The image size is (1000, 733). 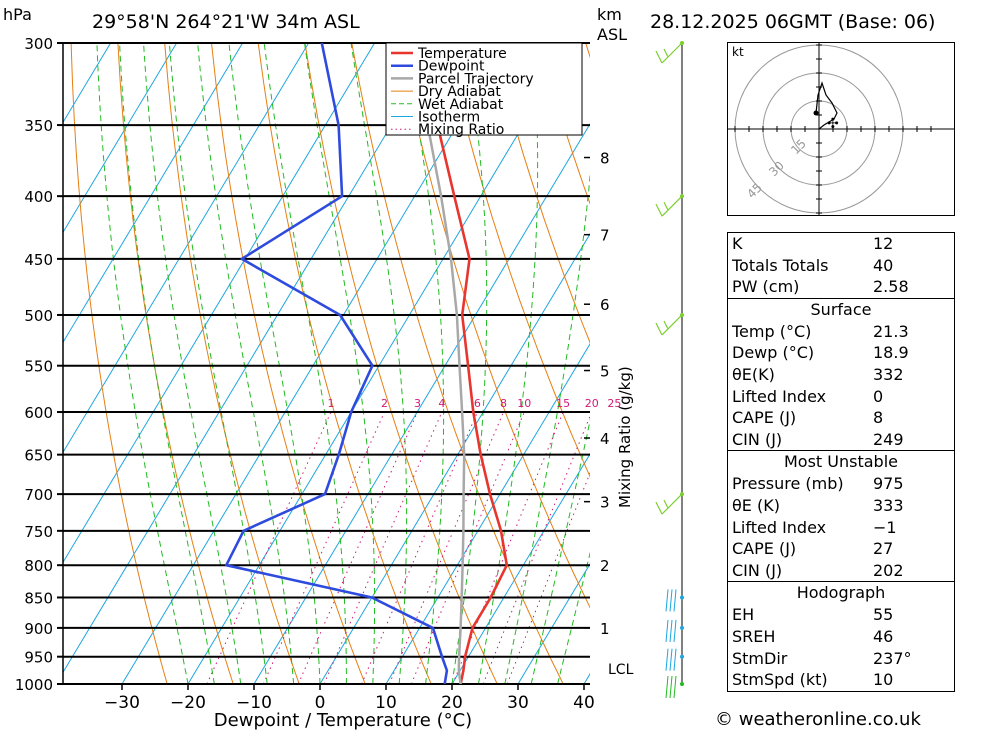 What do you see at coordinates (17, 14) in the screenshot?
I see `hpa-label: hPa` at bounding box center [17, 14].